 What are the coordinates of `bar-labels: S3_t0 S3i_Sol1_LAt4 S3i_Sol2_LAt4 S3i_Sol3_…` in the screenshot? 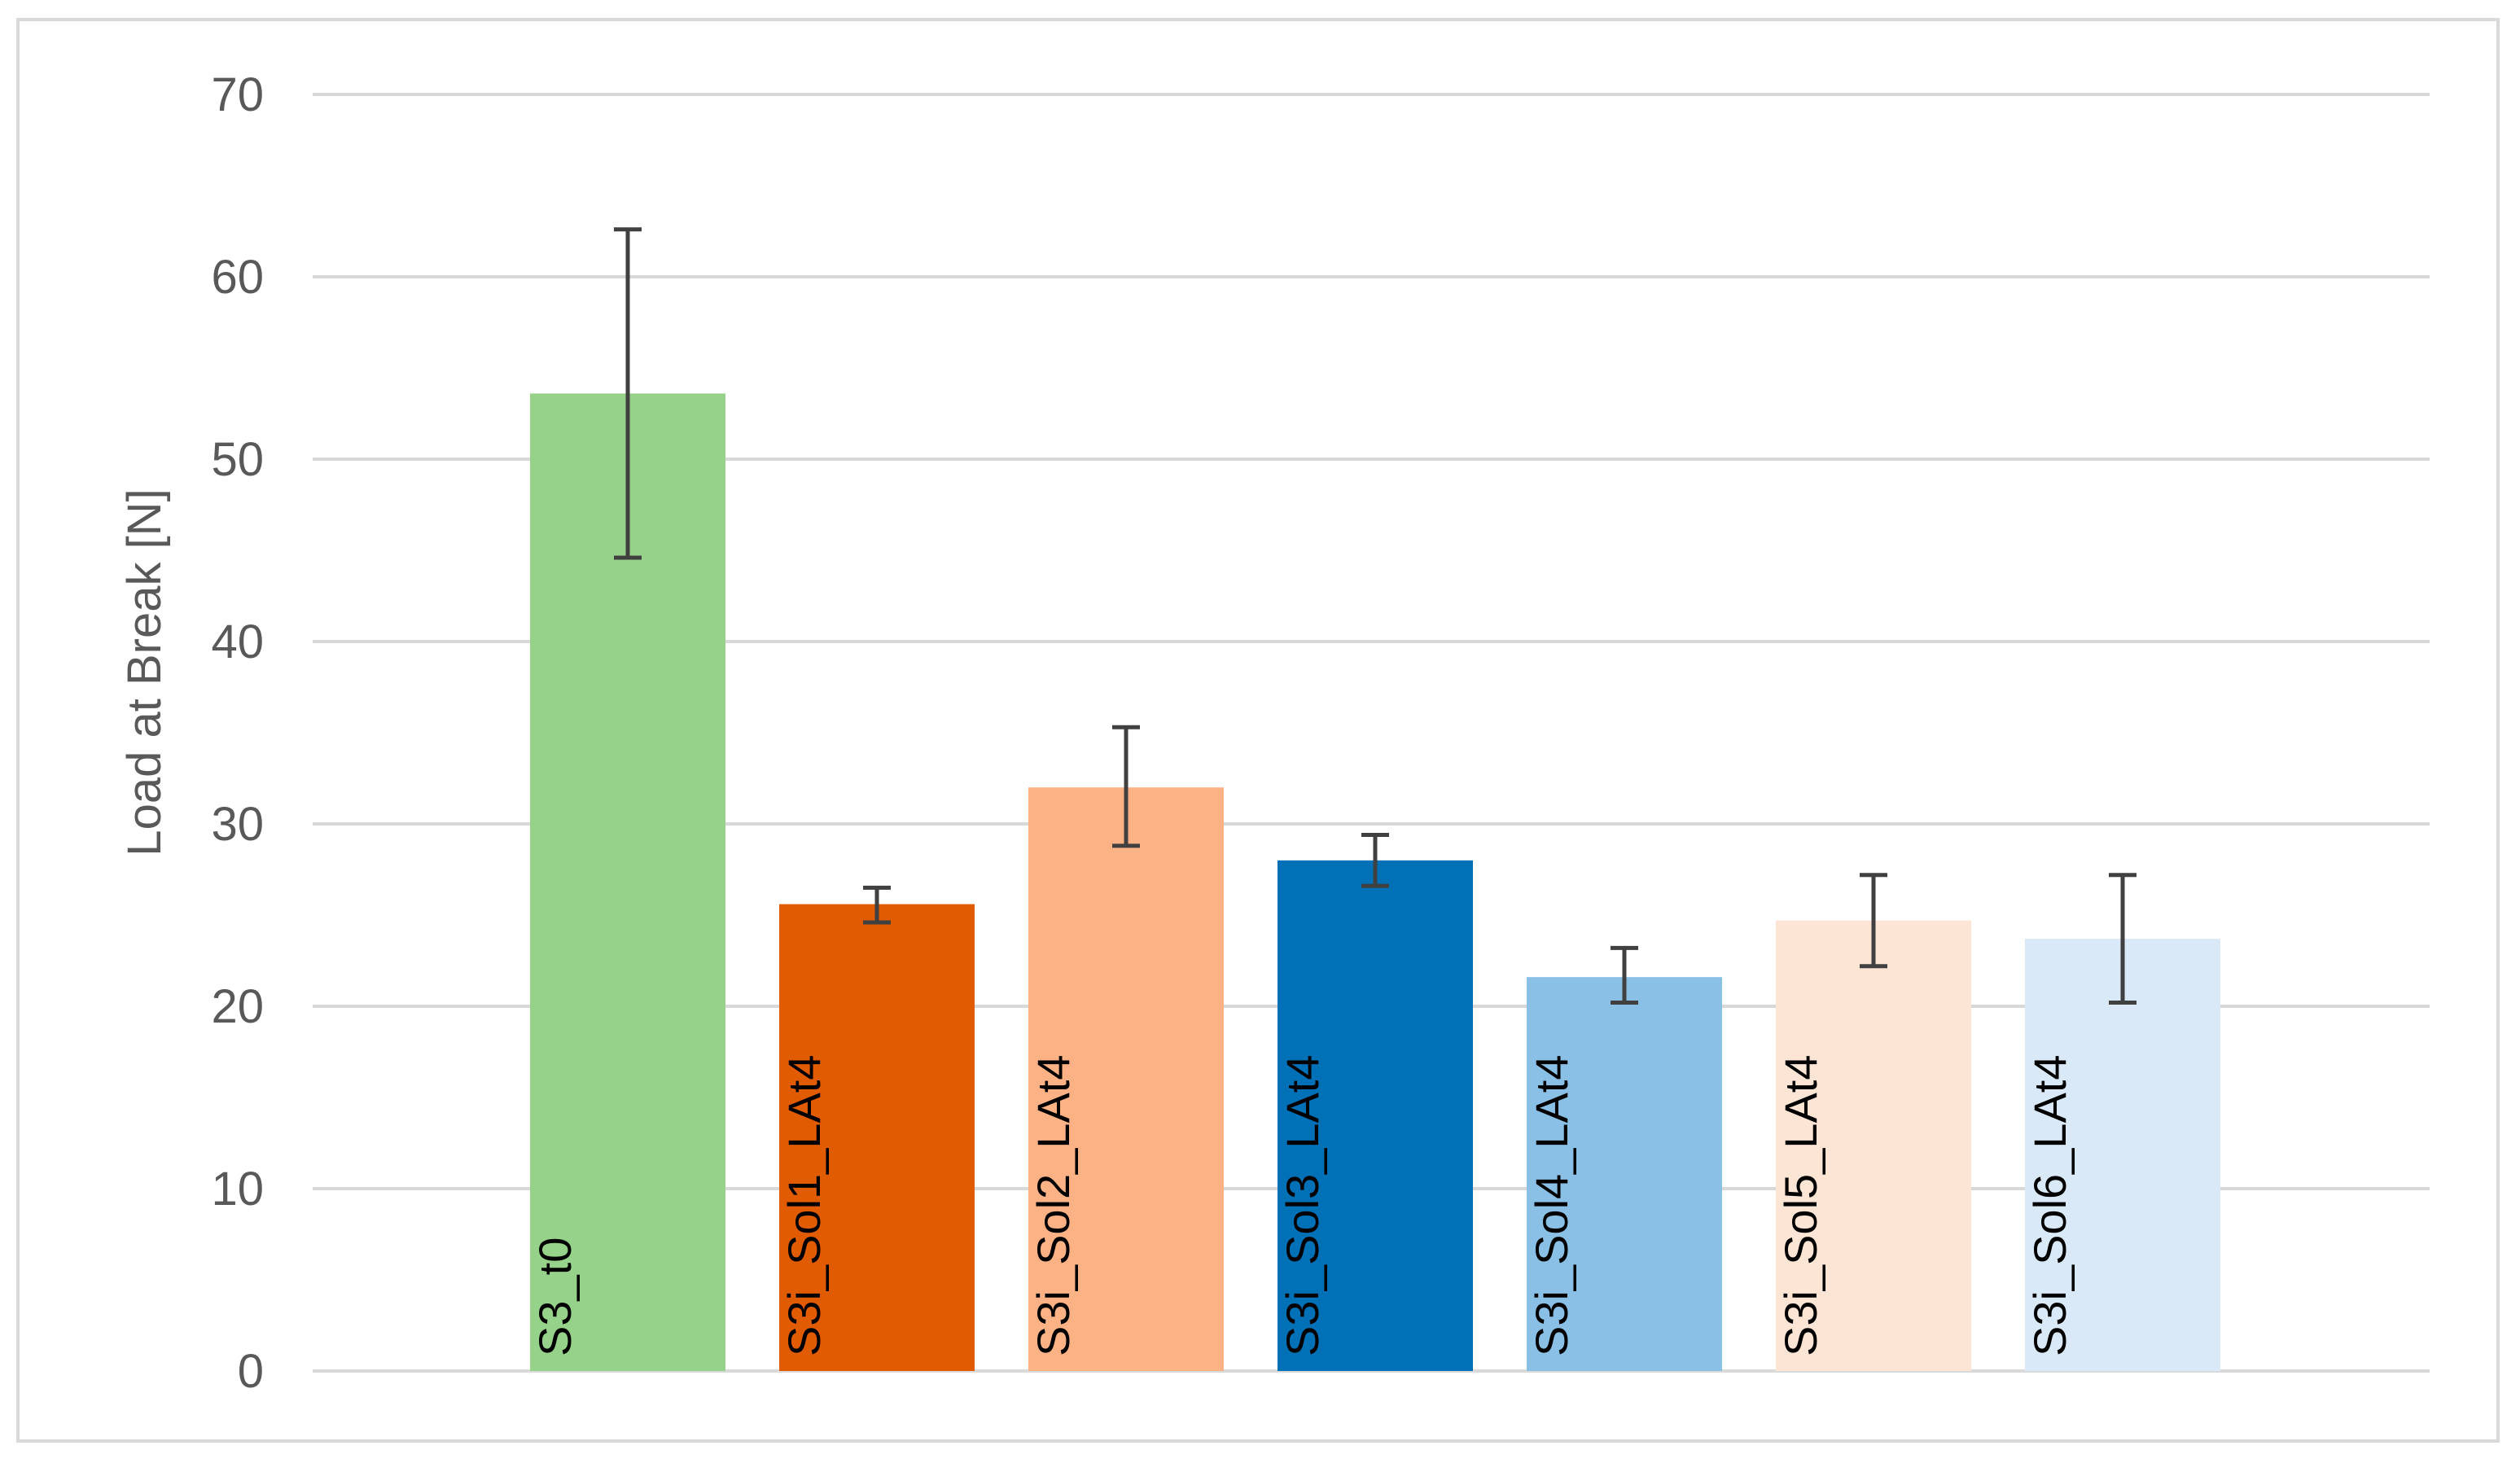 It's located at (1302, 1205).